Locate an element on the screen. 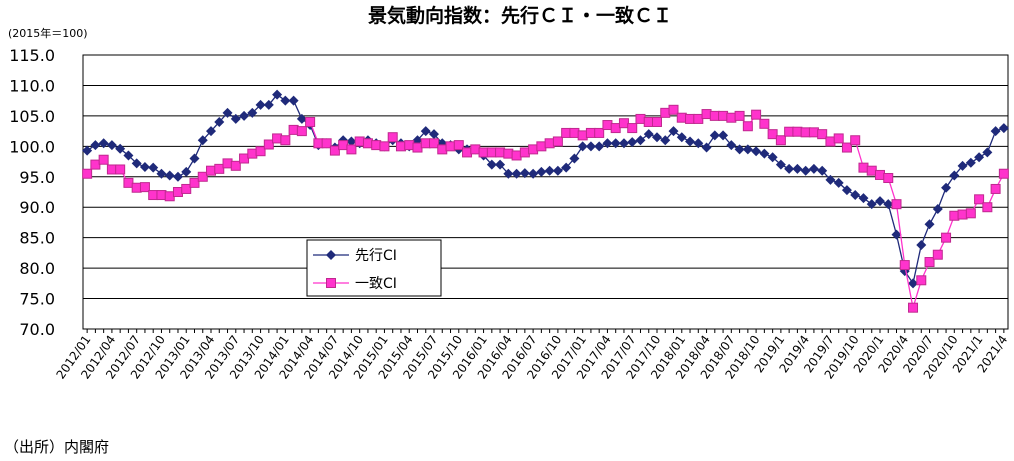 Image resolution: width=1014 pixels, height=461 pixels. y-tick-label: 110.0 is located at coordinates (32, 85).